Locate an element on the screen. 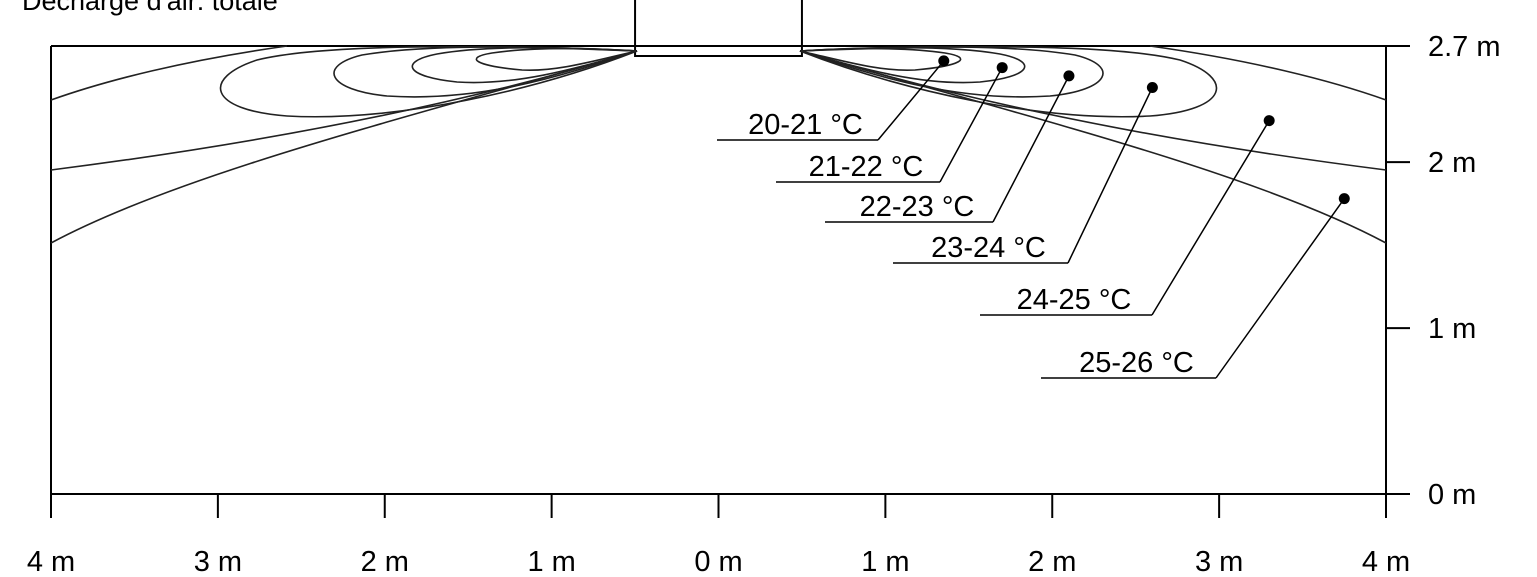 The image size is (1537, 577). y-tick-label: 1 m is located at coordinates (1452, 329).